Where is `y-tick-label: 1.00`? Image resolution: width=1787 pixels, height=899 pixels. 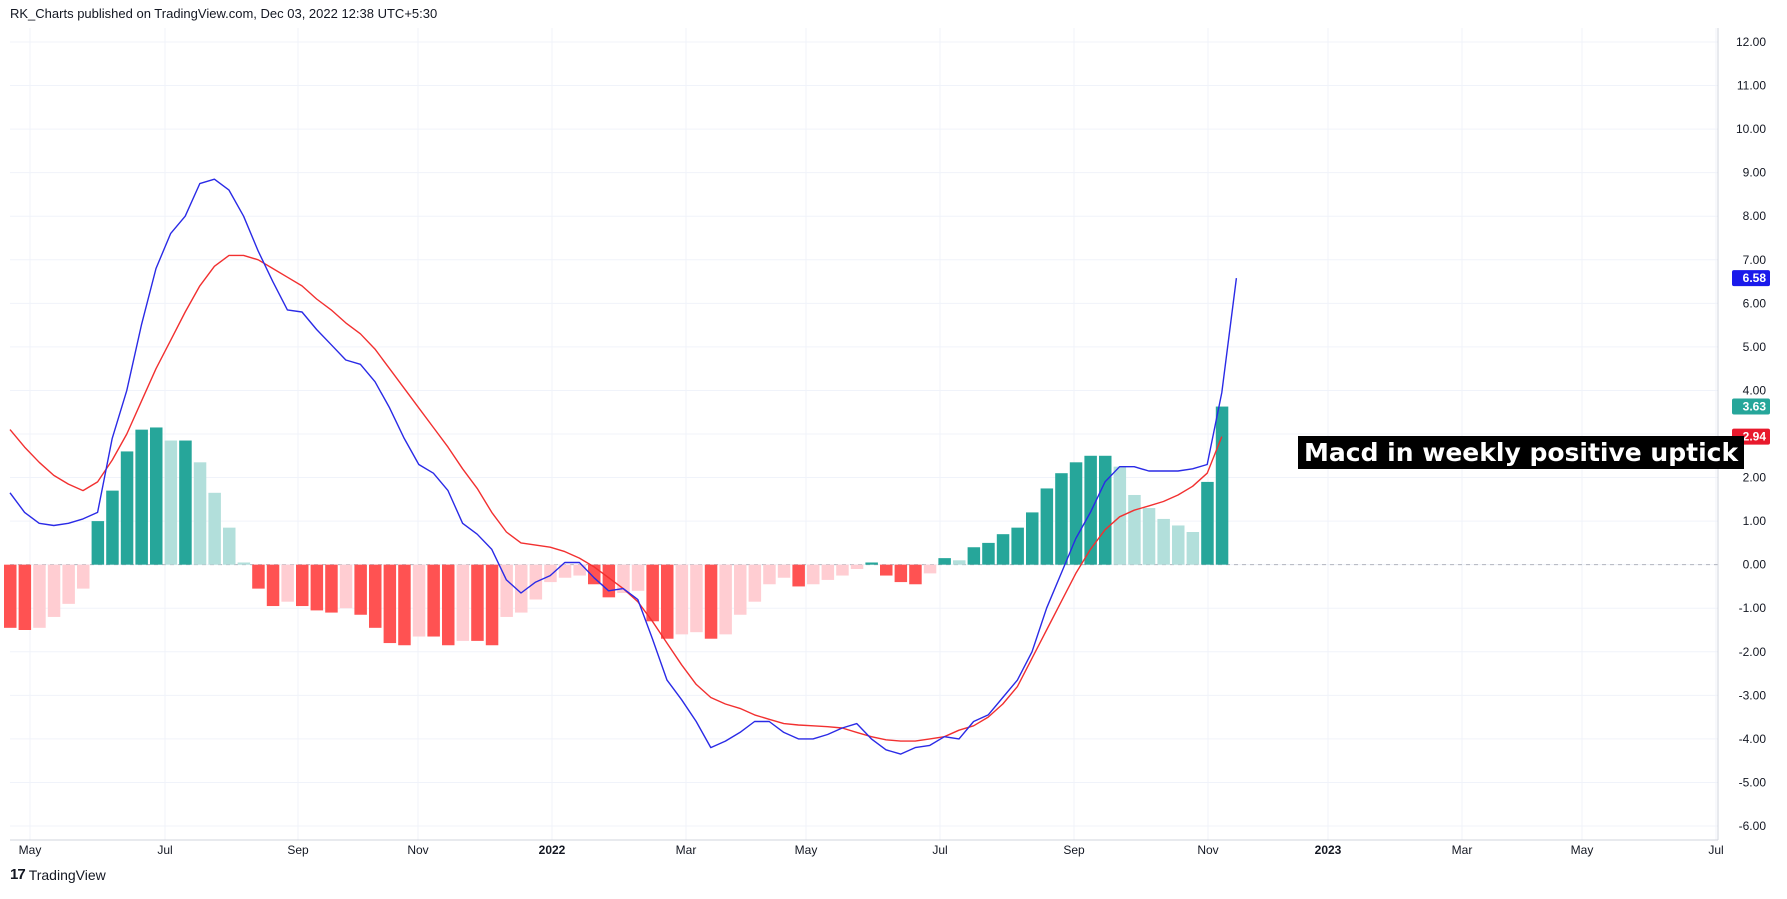 y-tick-label: 1.00 is located at coordinates (1755, 521).